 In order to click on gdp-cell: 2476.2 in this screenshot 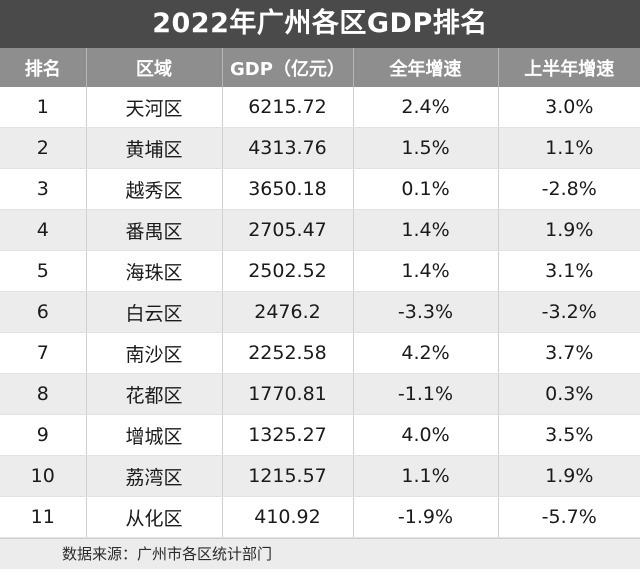, I will do `click(287, 312)`.